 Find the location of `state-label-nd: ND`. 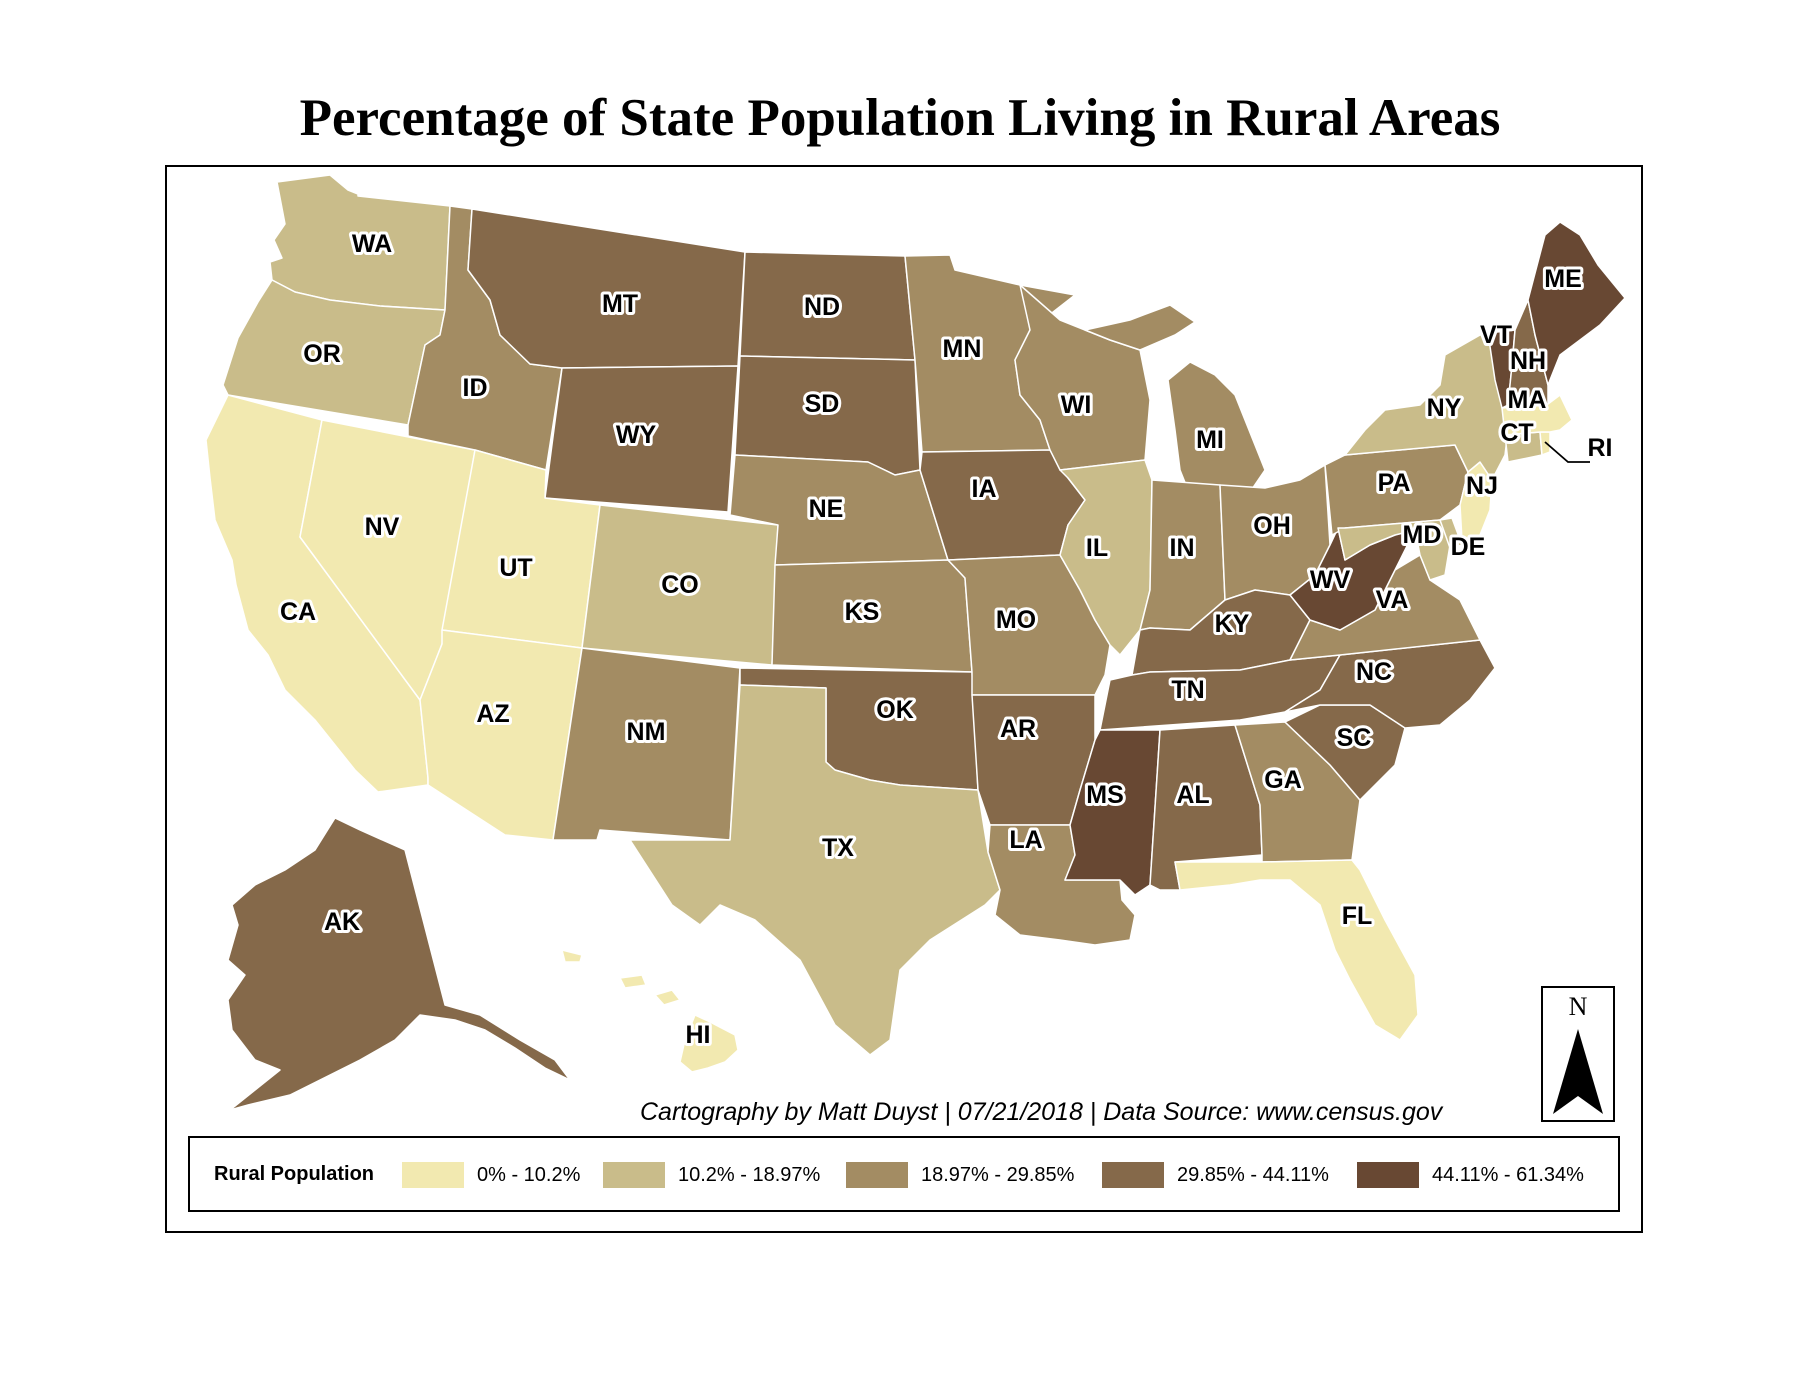

state-label-nd: ND is located at coordinates (822, 307).